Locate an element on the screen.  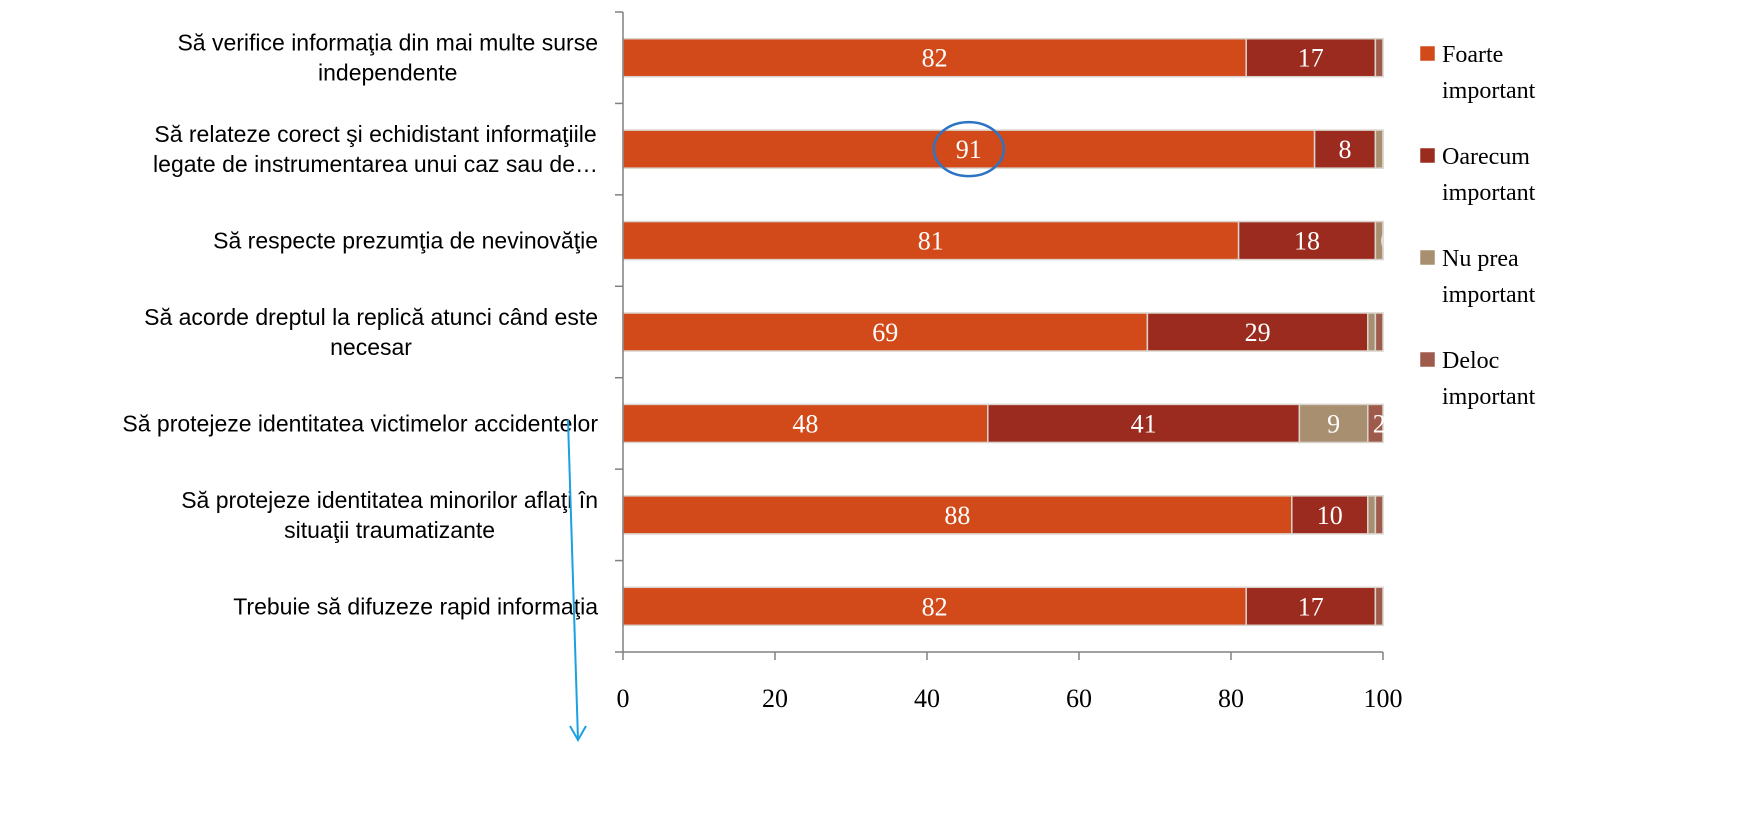
category-label-line: Trebuie să difuzeze rapid informaţia is located at coordinates (415, 606).